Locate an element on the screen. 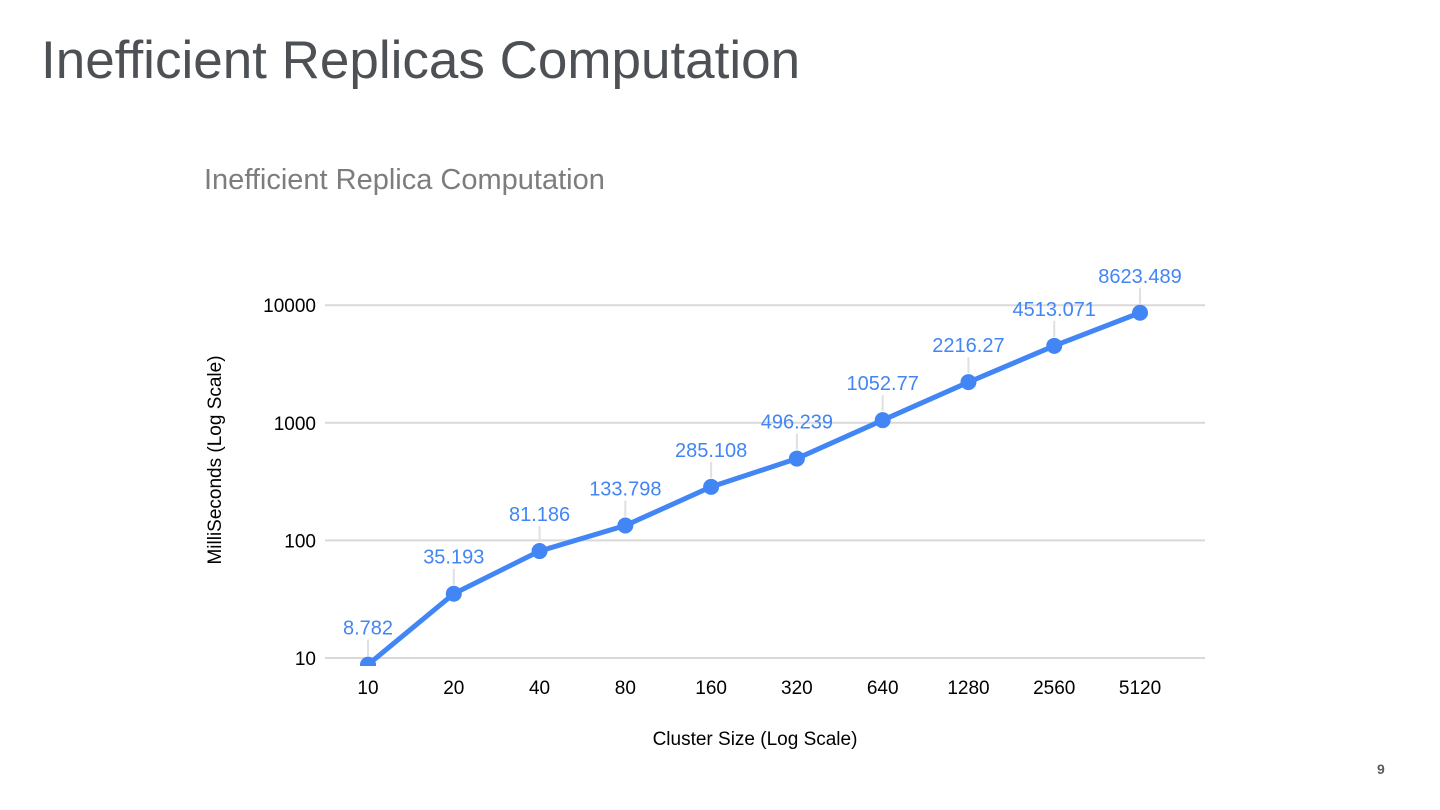  data-label: 8623.489 is located at coordinates (1139, 277).